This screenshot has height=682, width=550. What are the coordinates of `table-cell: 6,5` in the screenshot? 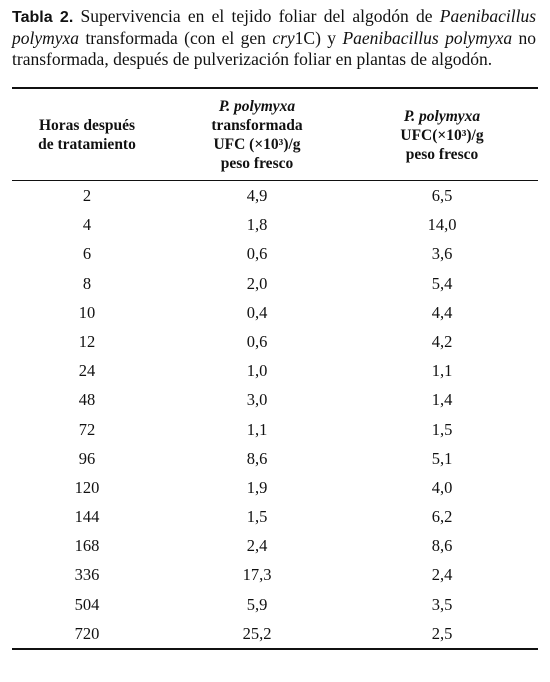 It's located at (442, 195).